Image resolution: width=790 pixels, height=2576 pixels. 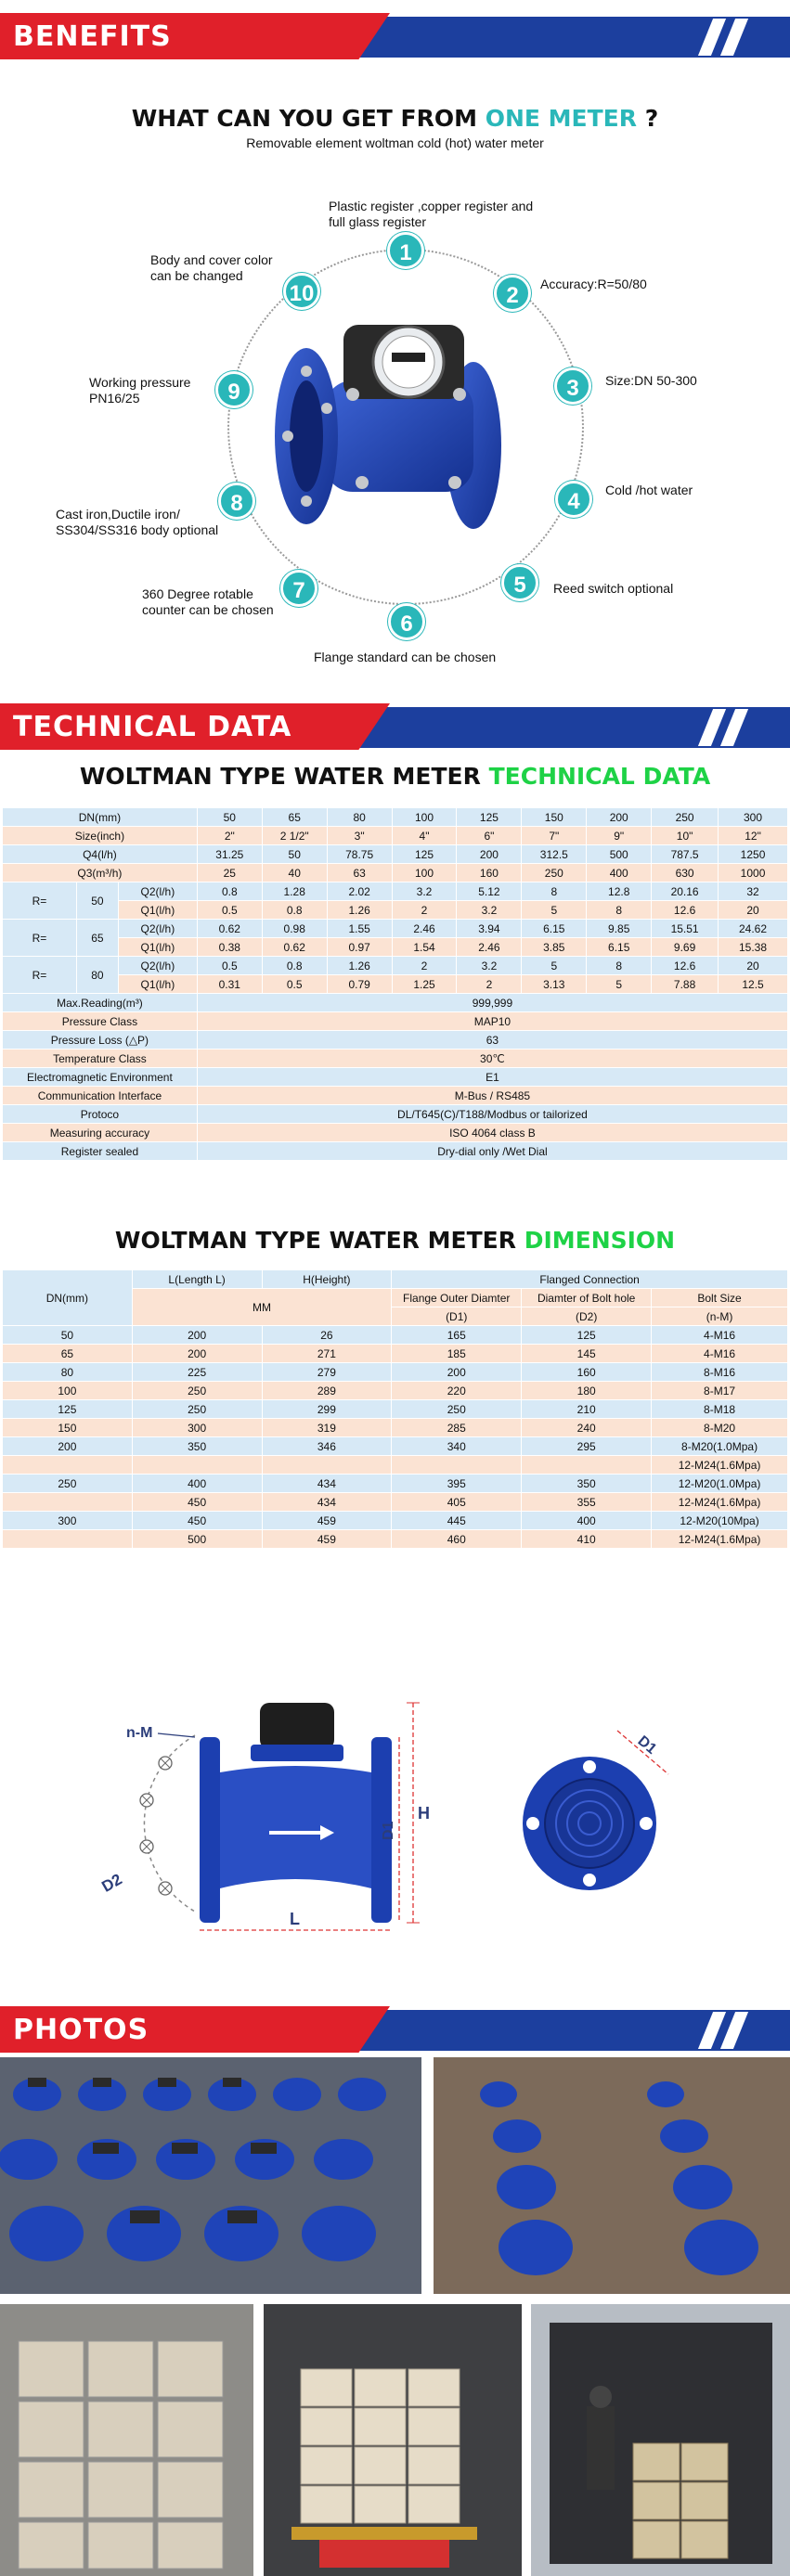 What do you see at coordinates (457, 1483) in the screenshot?
I see `dim-cell: 395` at bounding box center [457, 1483].